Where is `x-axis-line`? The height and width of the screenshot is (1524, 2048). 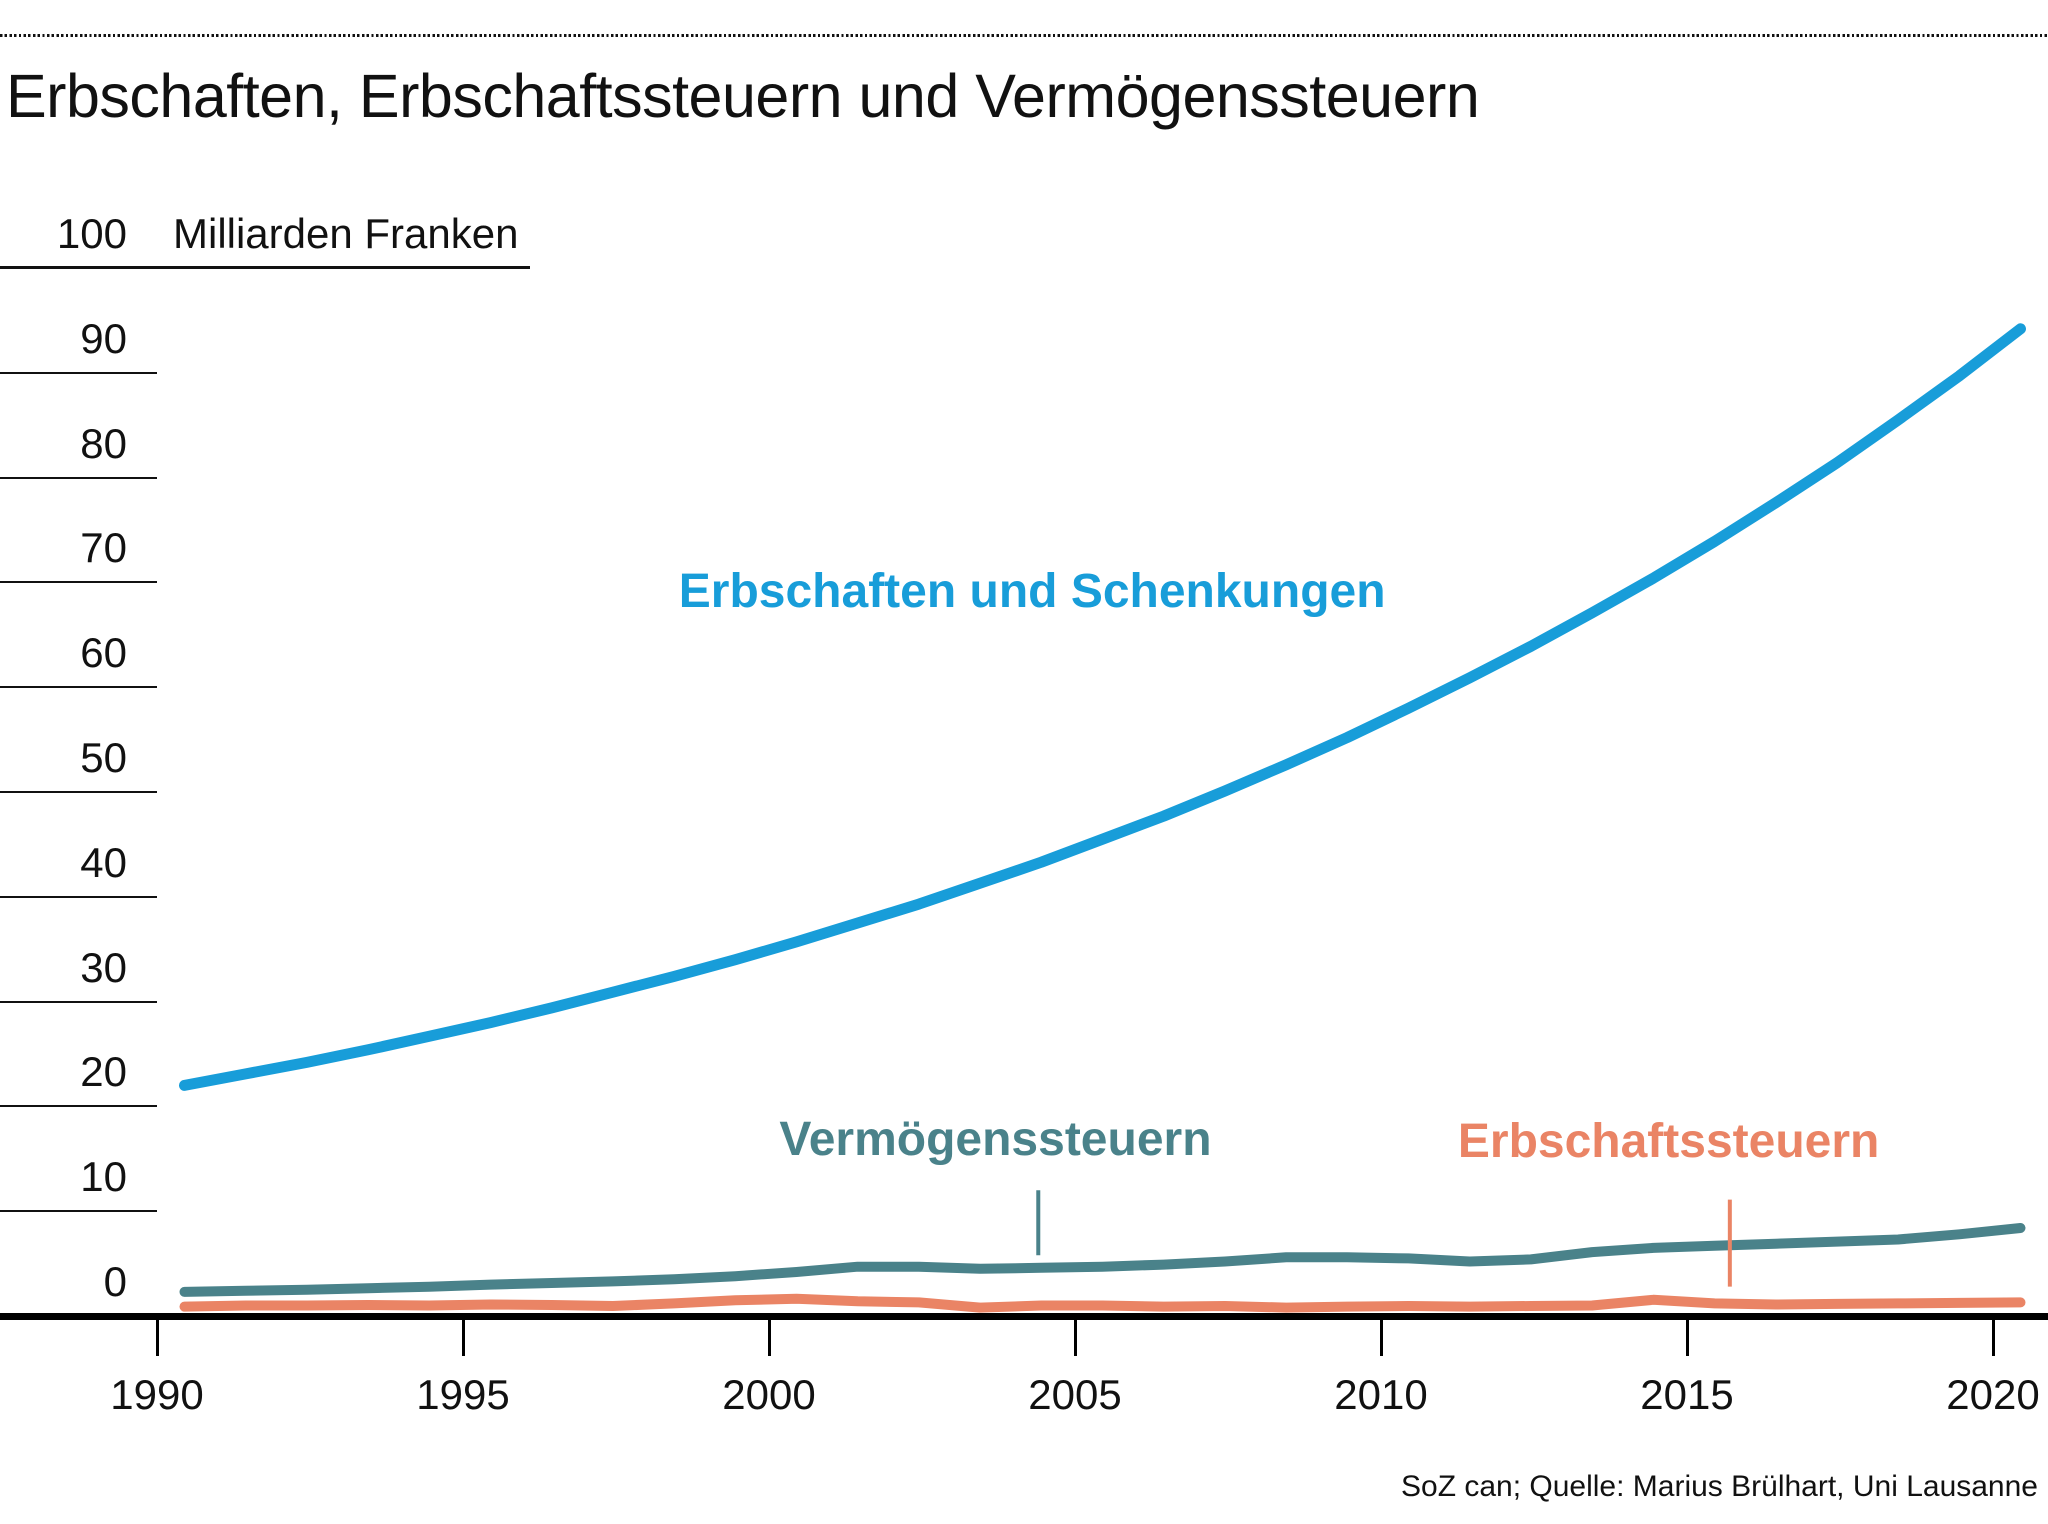 x-axis-line is located at coordinates (1024, 1316).